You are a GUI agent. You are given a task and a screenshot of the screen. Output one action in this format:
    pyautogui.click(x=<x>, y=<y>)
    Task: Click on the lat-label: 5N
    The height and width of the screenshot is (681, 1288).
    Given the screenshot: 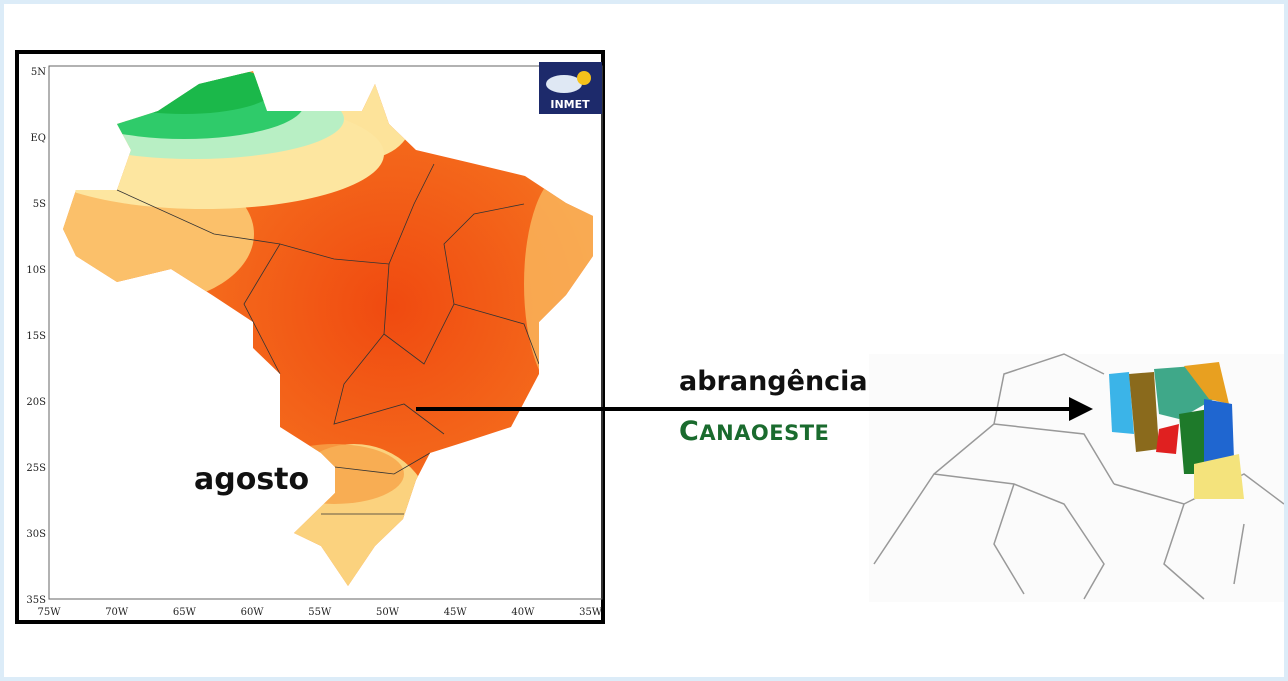 What is the action you would take?
    pyautogui.click(x=38, y=72)
    